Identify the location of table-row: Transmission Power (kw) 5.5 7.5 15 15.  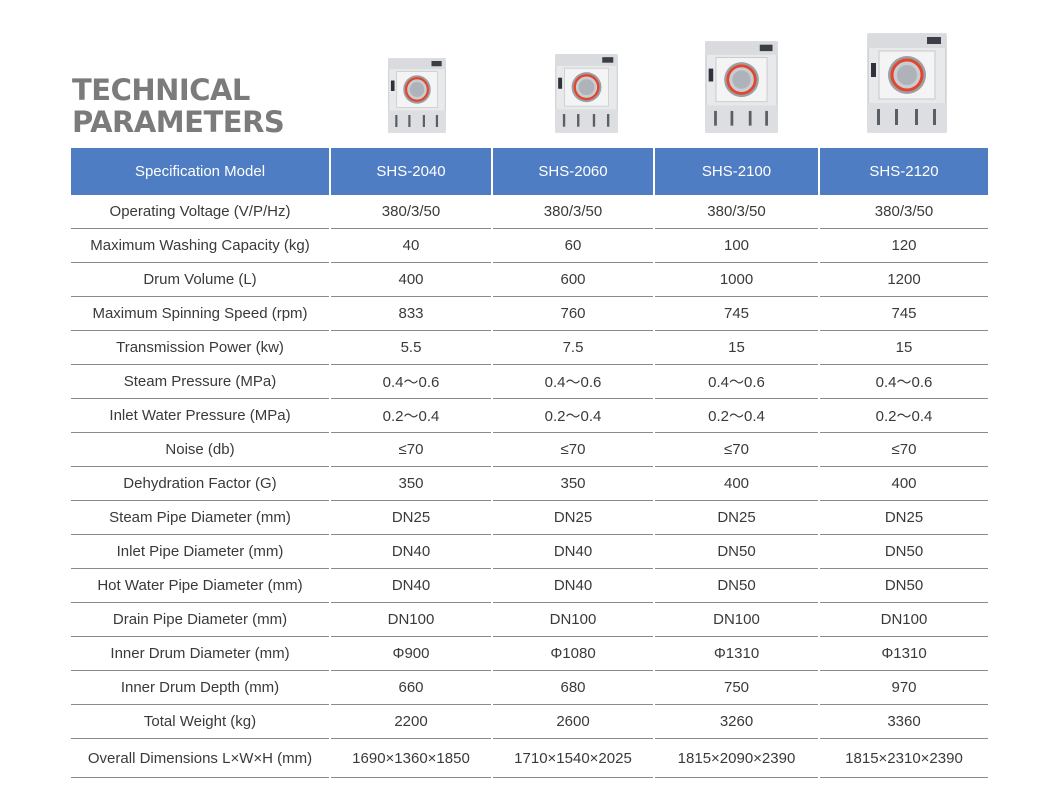
(529, 347).